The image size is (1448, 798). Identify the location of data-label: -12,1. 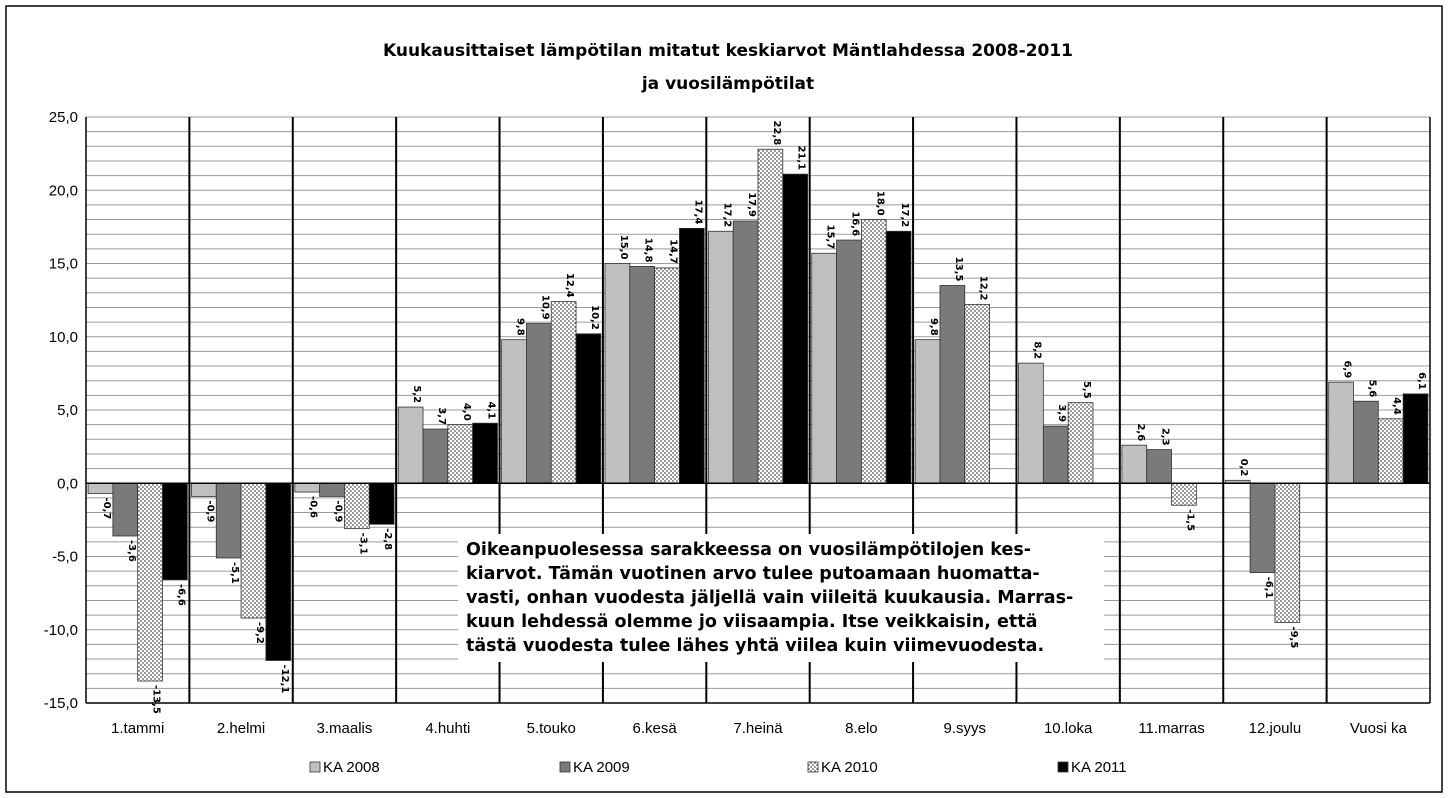
(284, 679).